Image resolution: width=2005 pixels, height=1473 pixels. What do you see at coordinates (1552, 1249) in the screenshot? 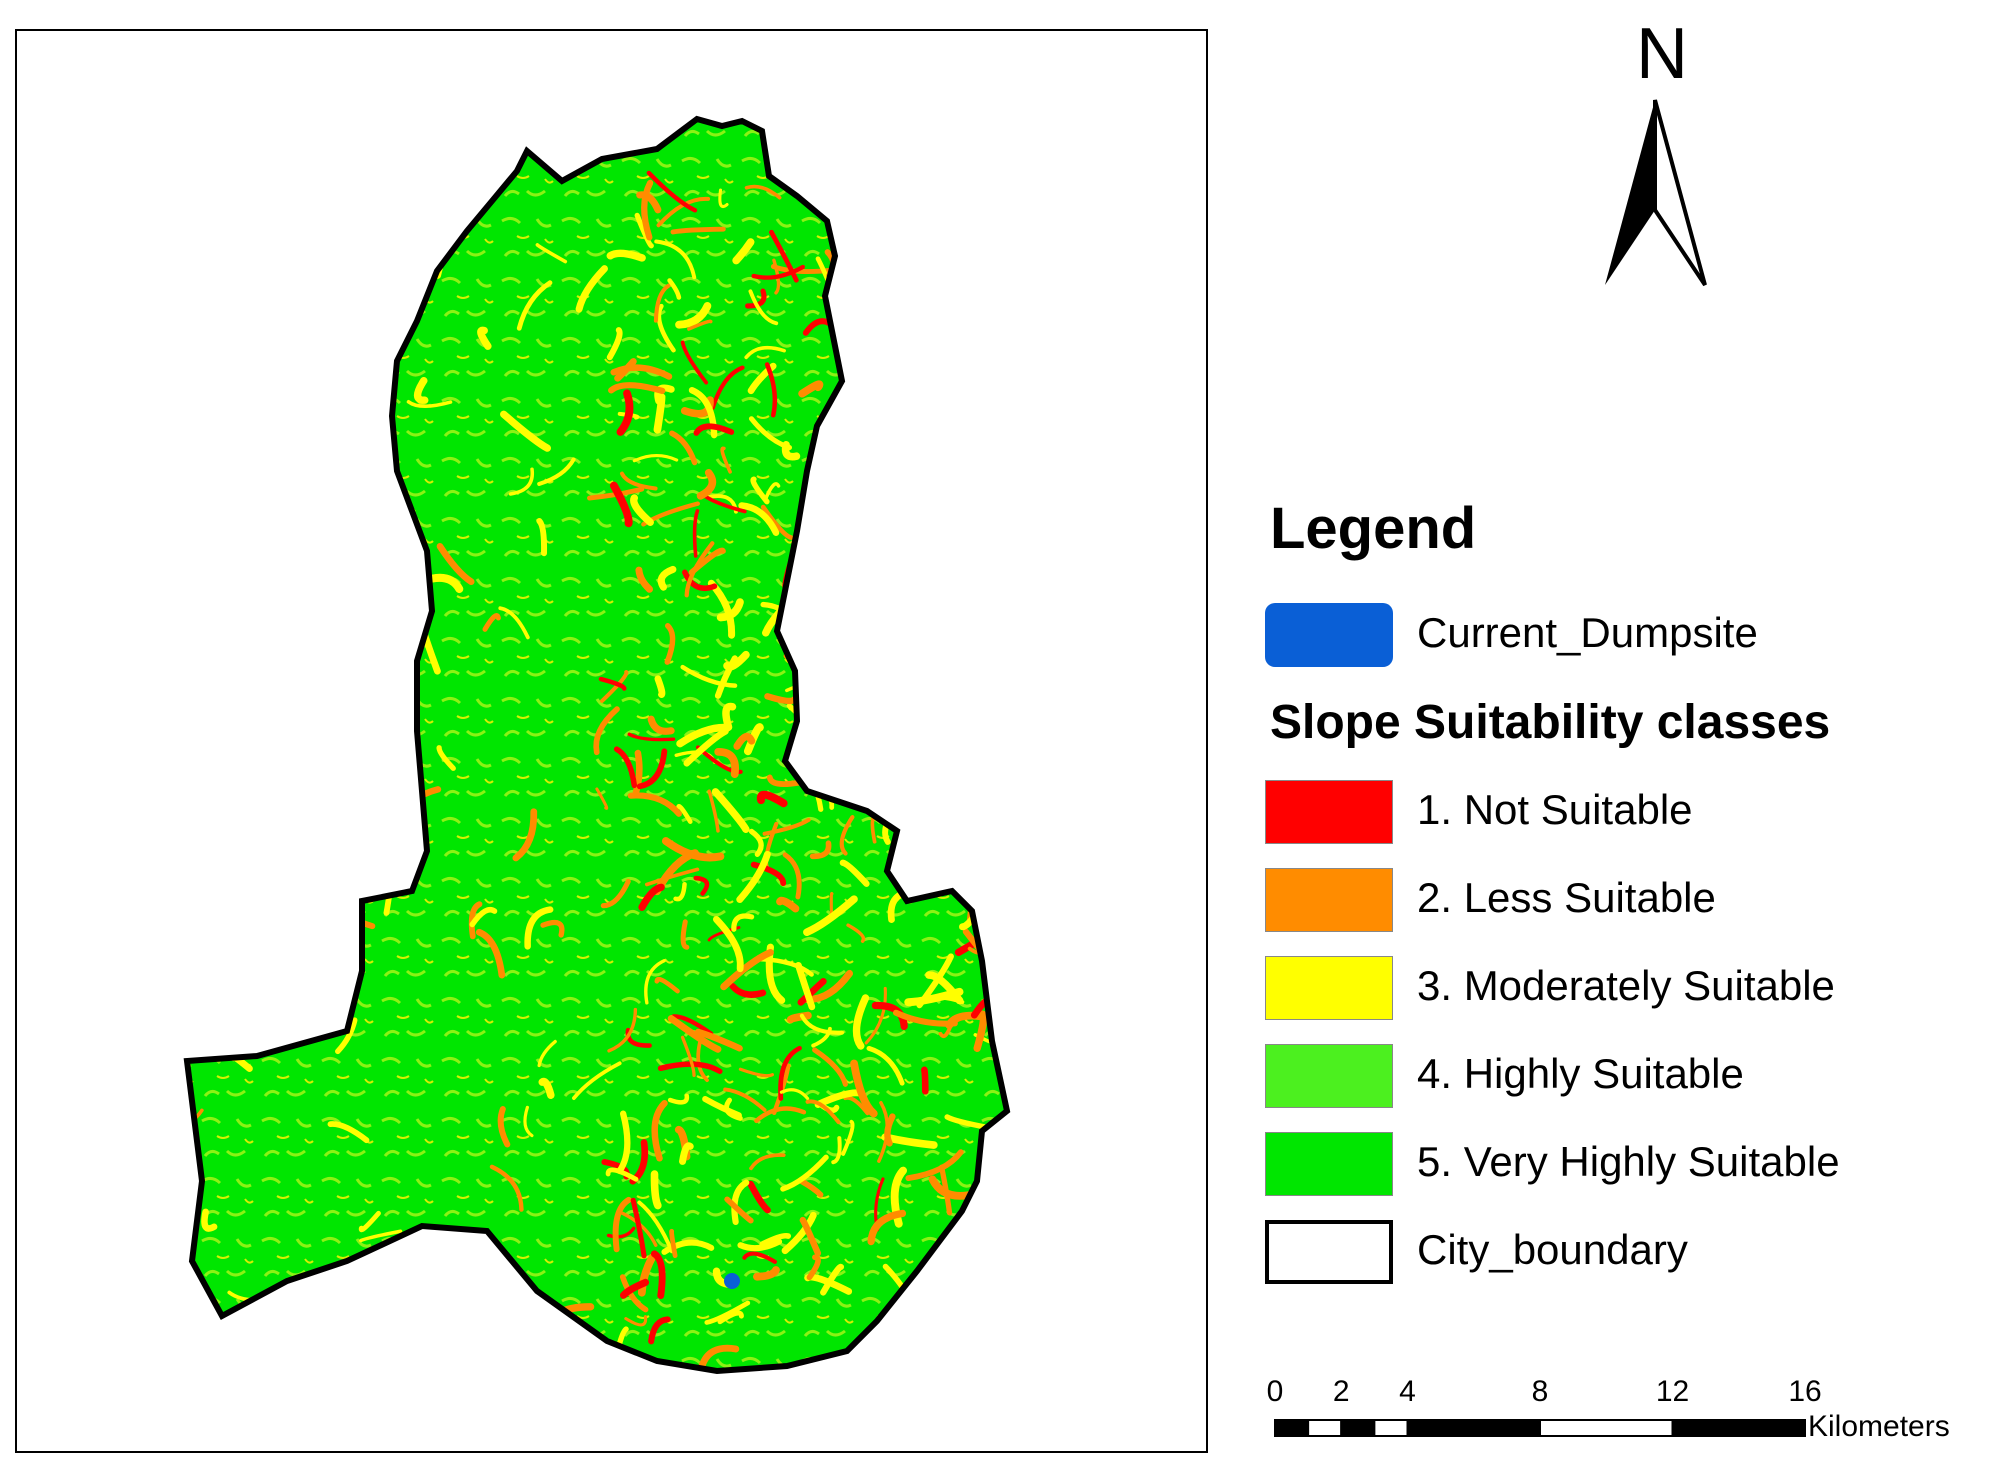
I see `legend-label: City_boundary` at bounding box center [1552, 1249].